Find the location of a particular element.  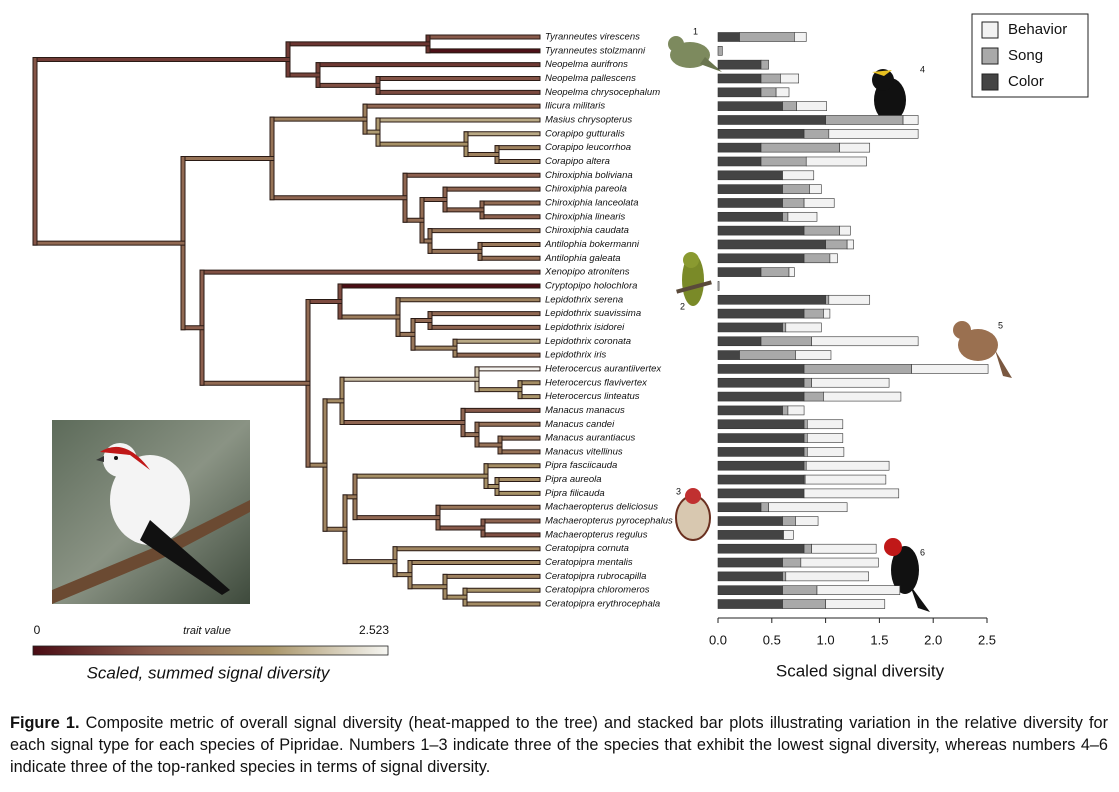

species-label: Pipra filicauda is located at coordinates (575, 493).